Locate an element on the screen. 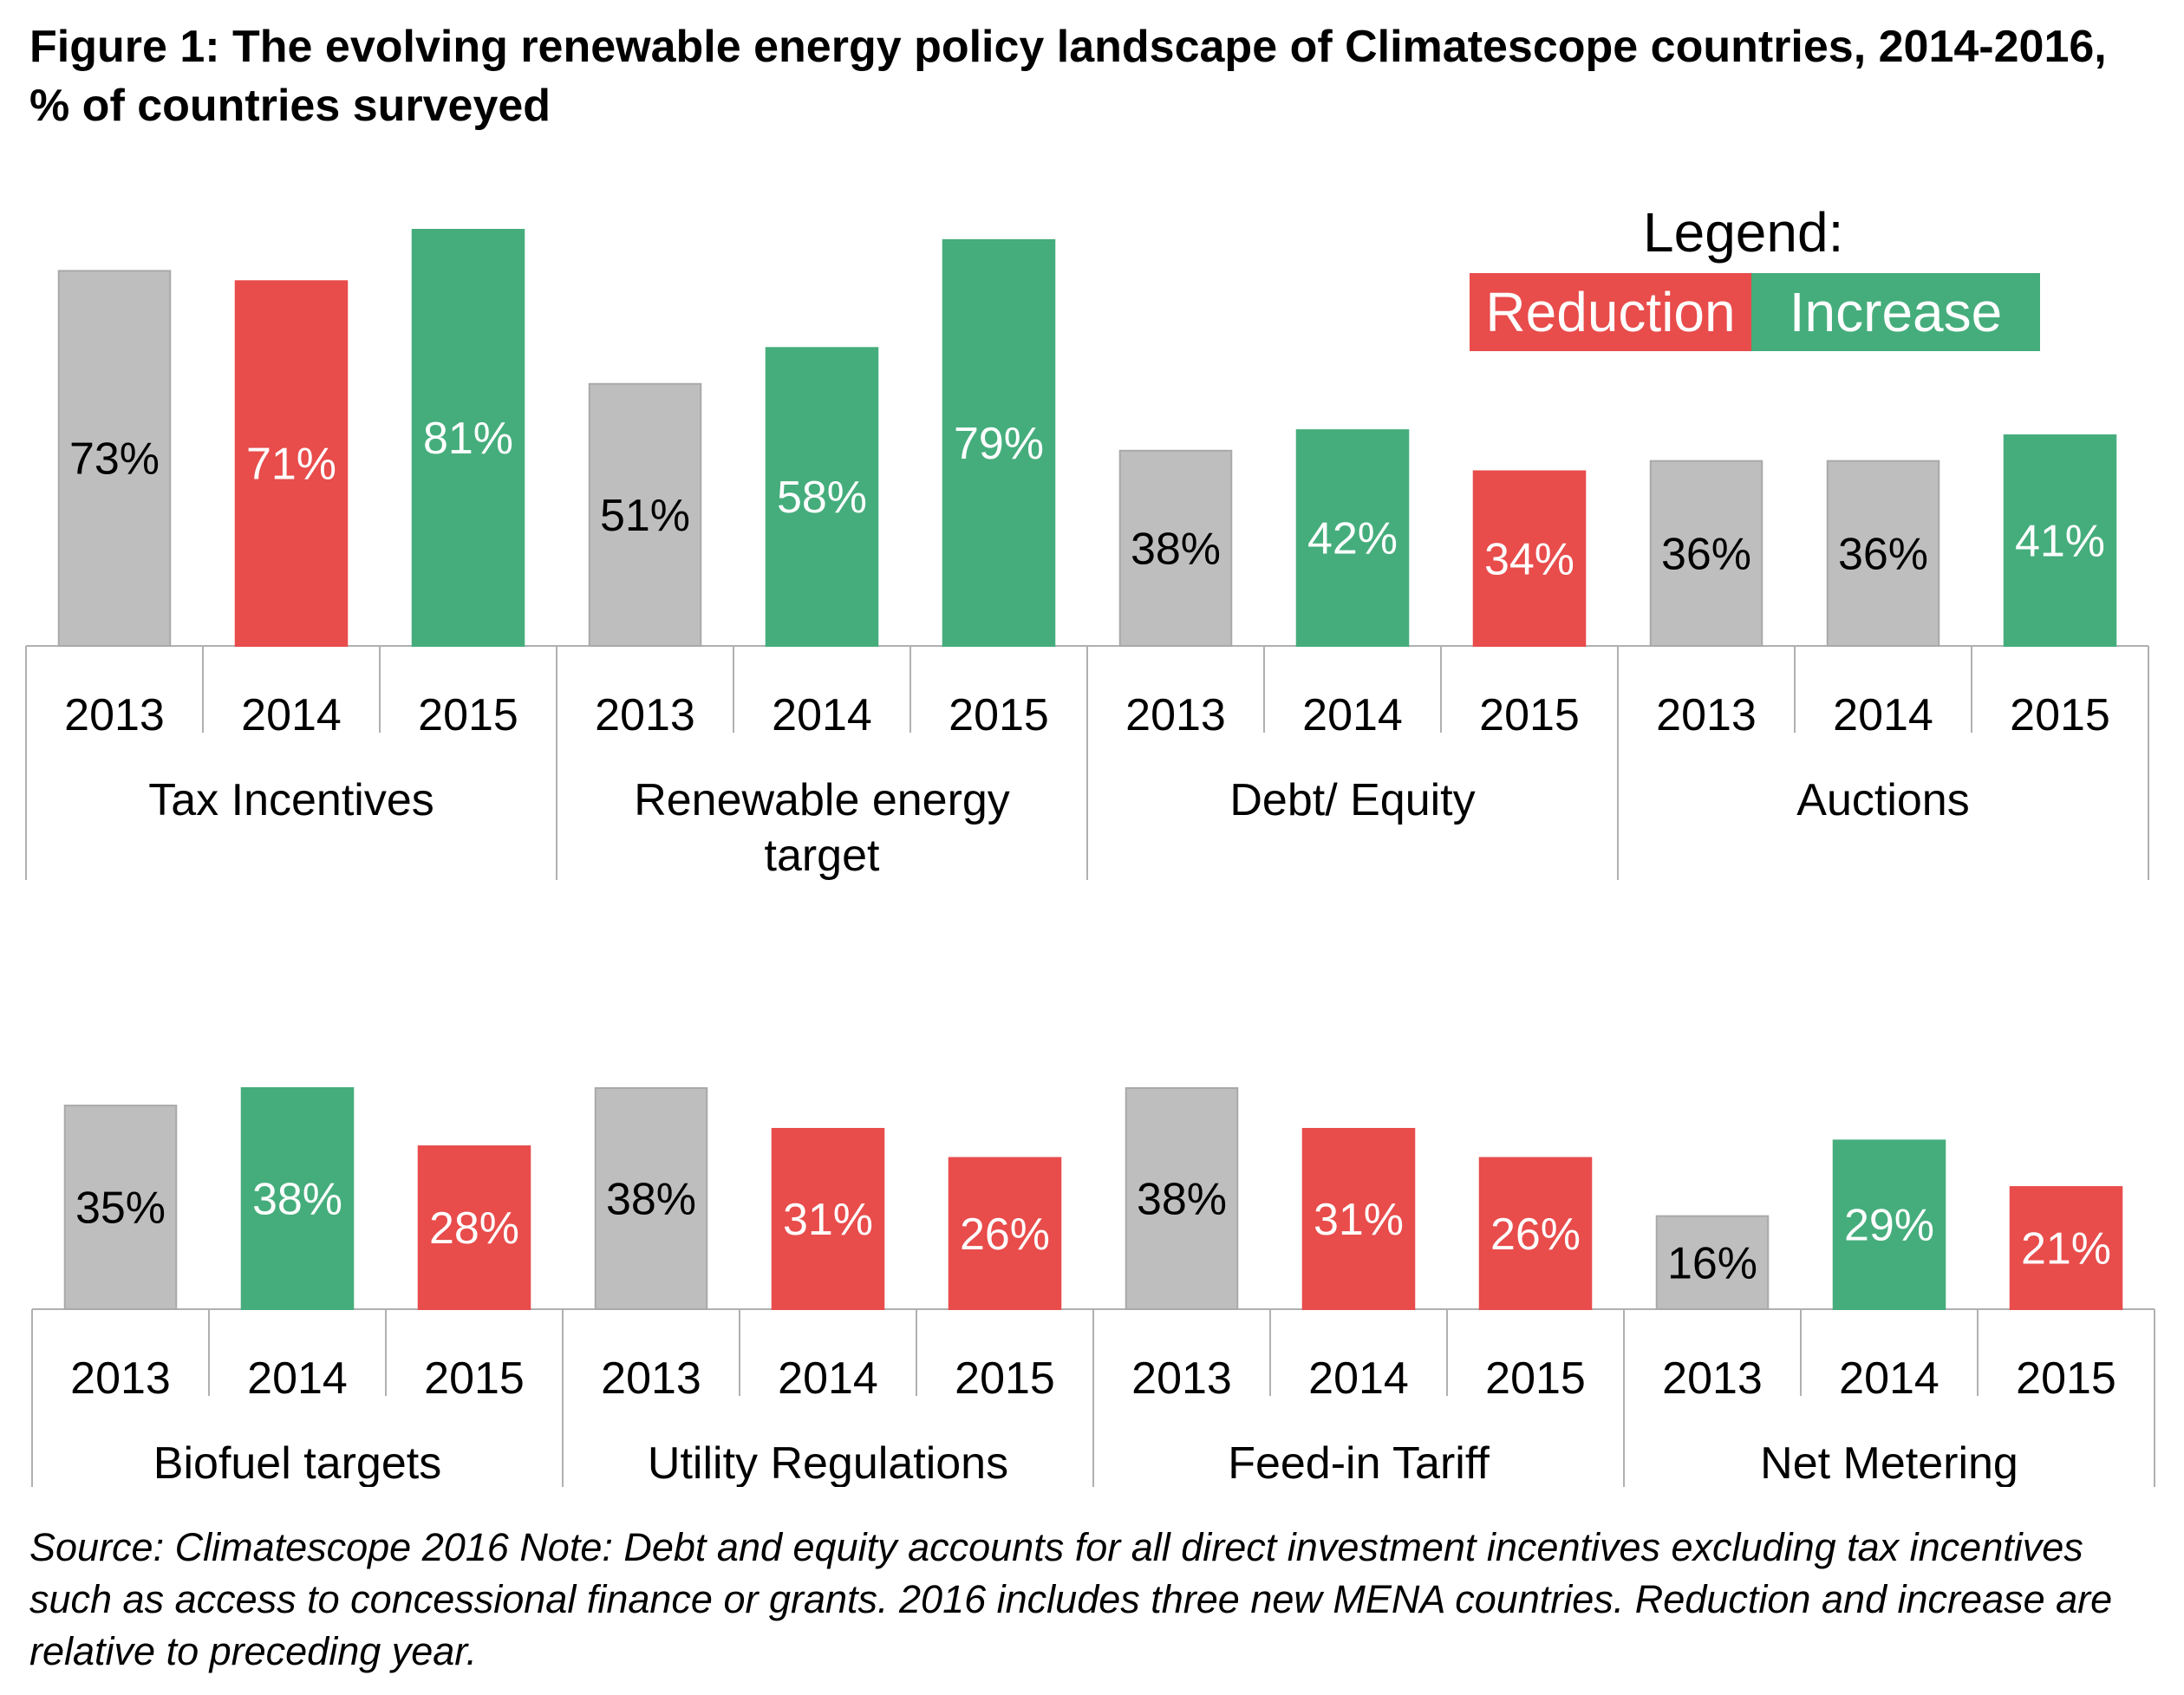 Image resolution: width=2184 pixels, height=1695 pixels. data-label: 29% is located at coordinates (1889, 1226).